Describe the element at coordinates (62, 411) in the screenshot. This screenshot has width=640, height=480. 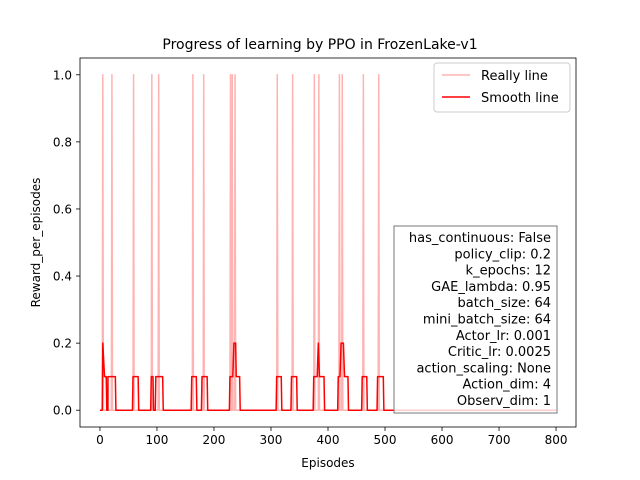
I see `y-tick-label: 0.0` at that location.